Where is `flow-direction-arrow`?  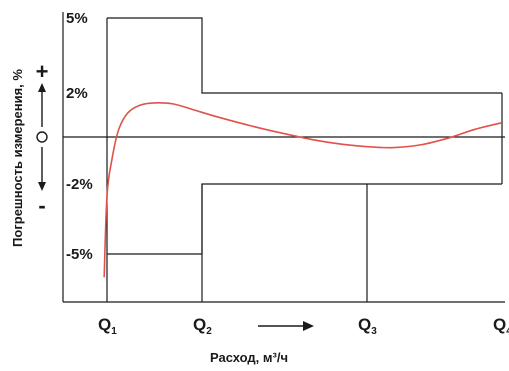
flow-direction-arrow is located at coordinates (286, 326).